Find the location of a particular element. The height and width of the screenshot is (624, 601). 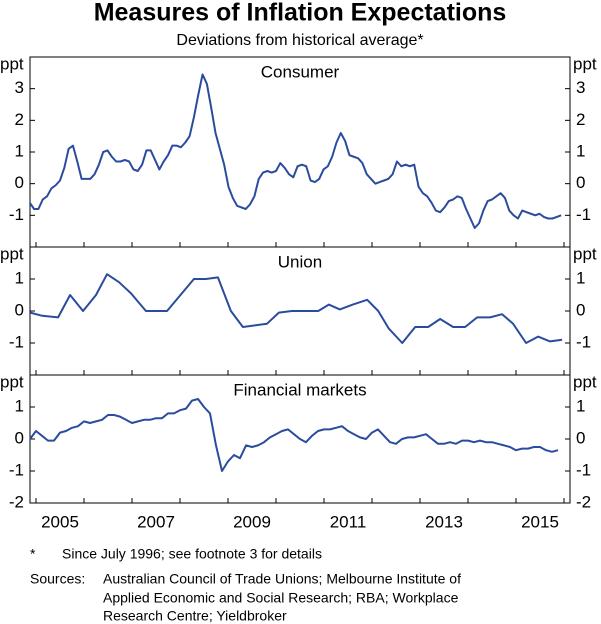

panel-title: Union is located at coordinates (300, 261).